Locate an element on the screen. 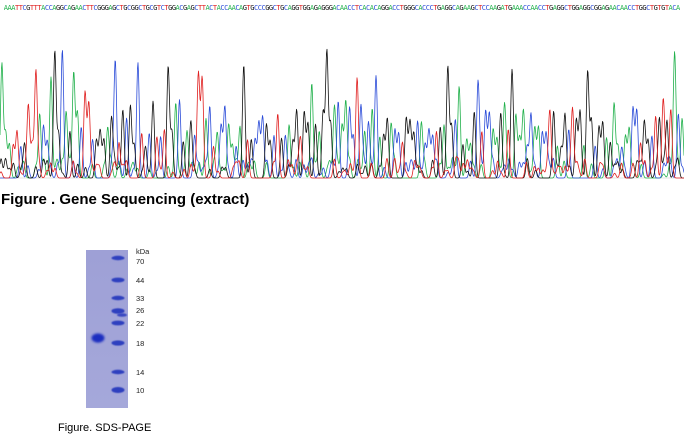  marker-label-10: 10 is located at coordinates (140, 390).